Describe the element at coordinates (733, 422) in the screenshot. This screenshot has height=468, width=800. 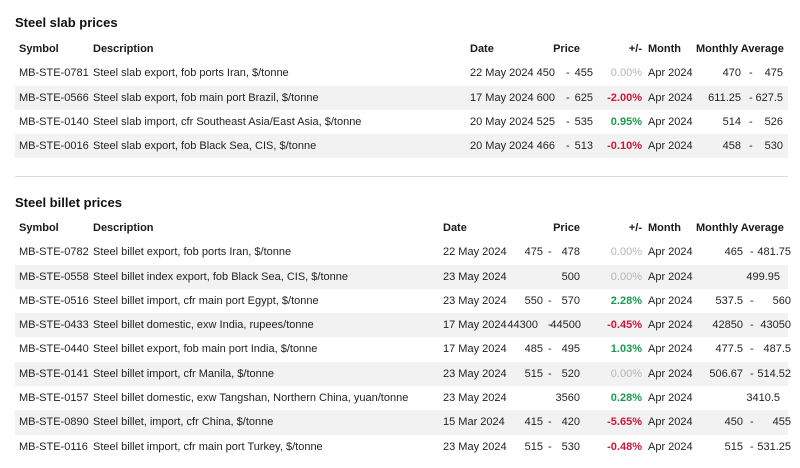
I see `average-low-cell: 450` at that location.